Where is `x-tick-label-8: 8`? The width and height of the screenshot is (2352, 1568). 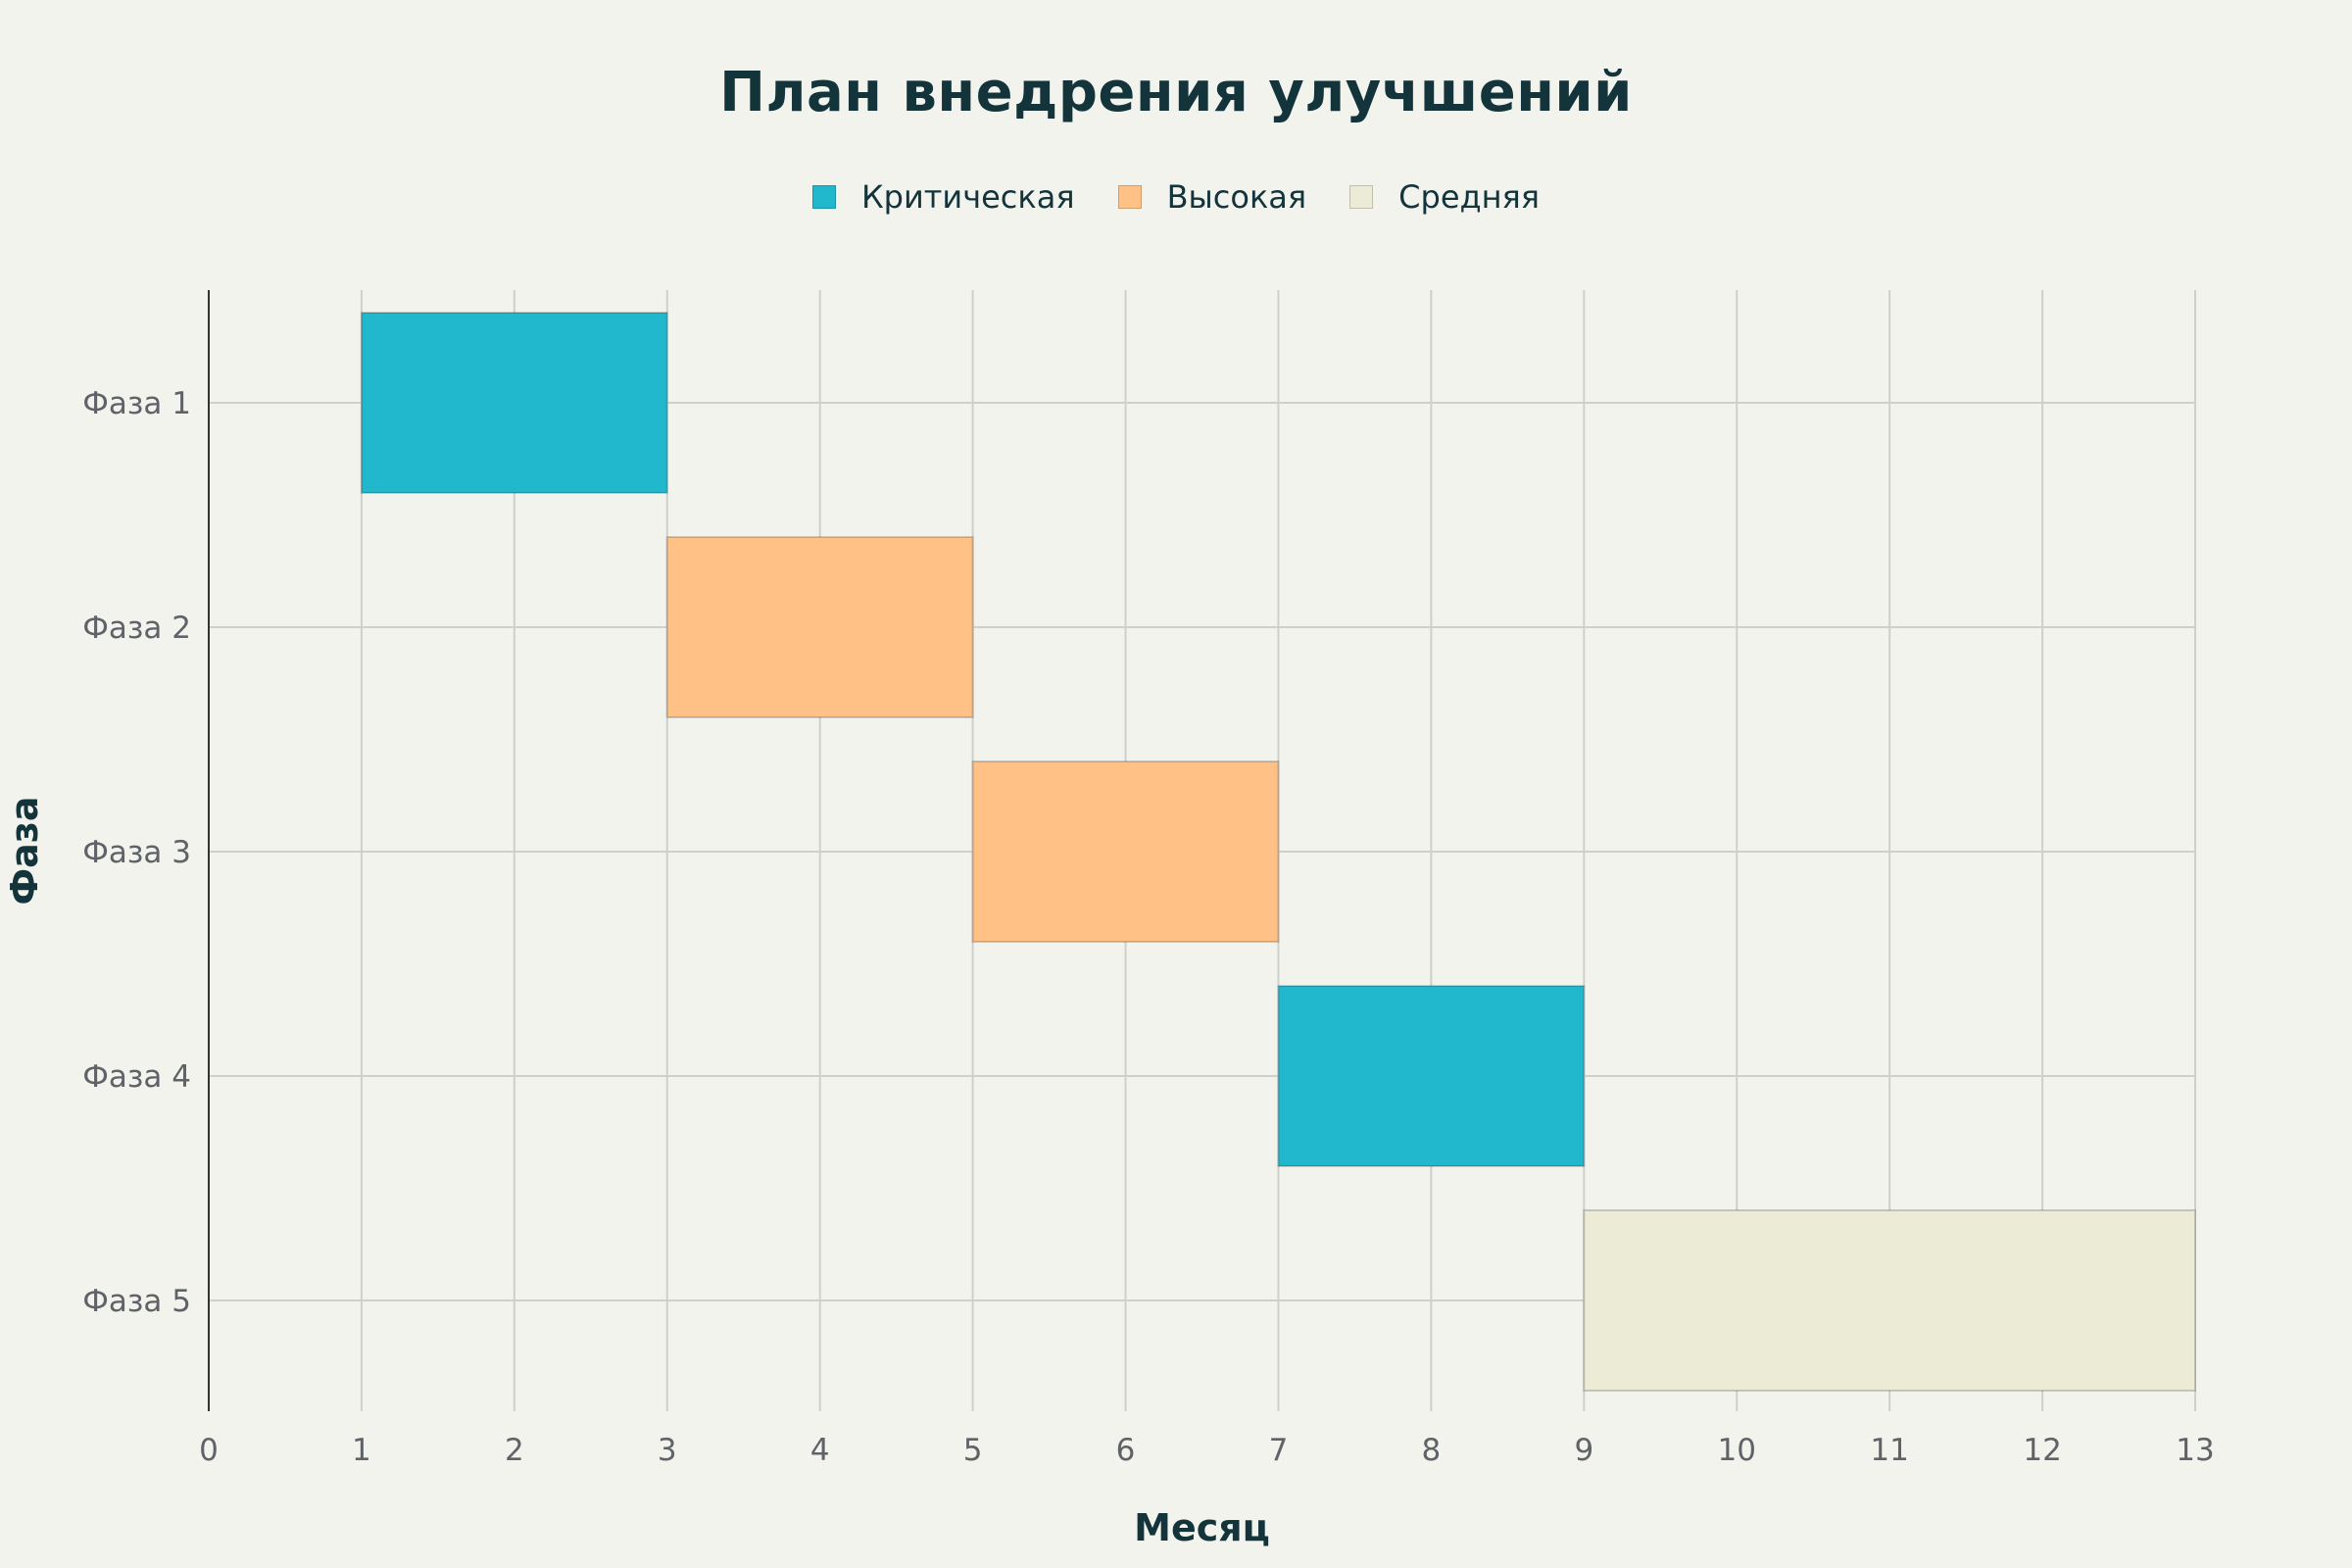
x-tick-label-8: 8 is located at coordinates (1432, 1450).